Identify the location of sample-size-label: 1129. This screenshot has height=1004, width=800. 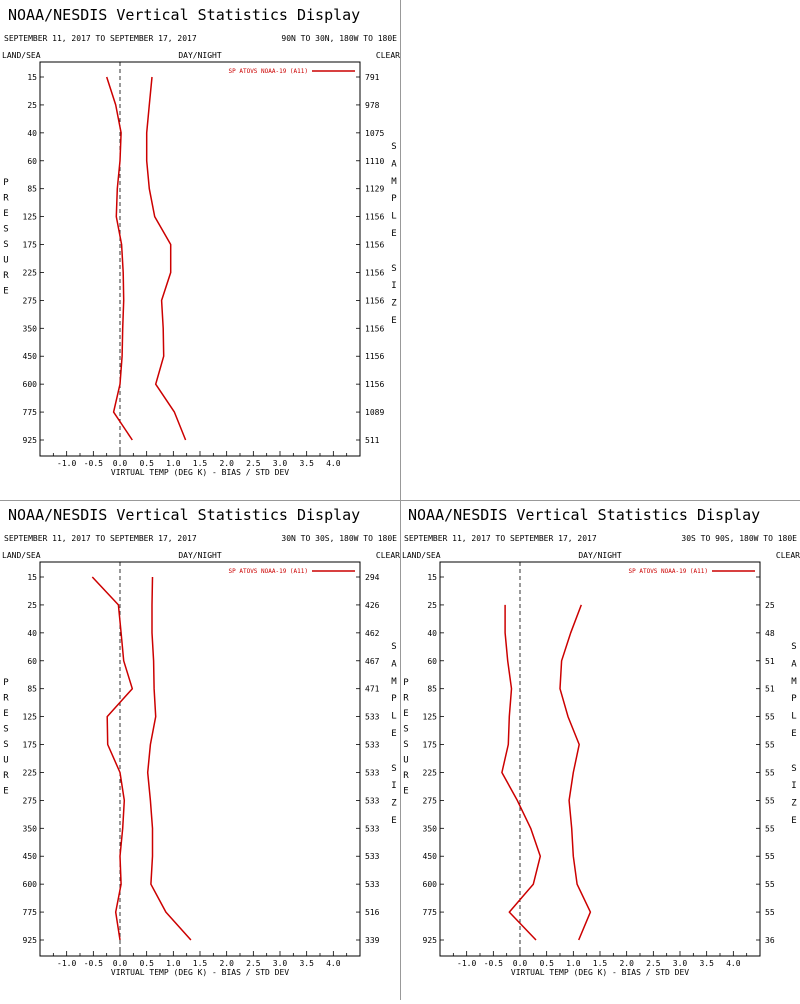
(374, 189).